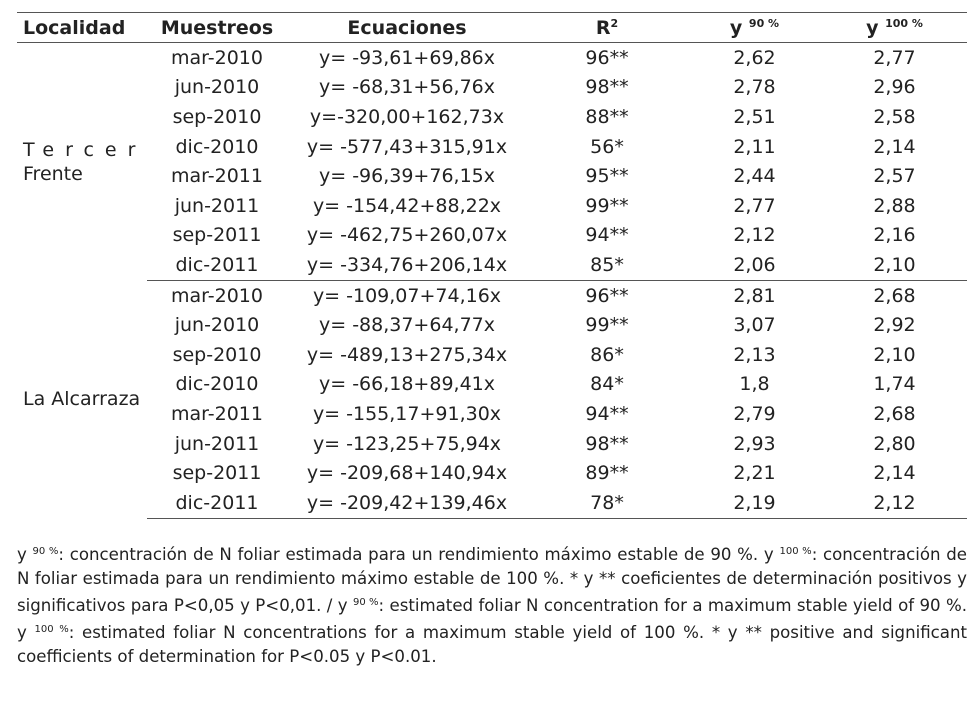 This screenshot has height=702, width=973. Describe the element at coordinates (607, 384) in the screenshot. I see `cell-r2: 84*` at that location.